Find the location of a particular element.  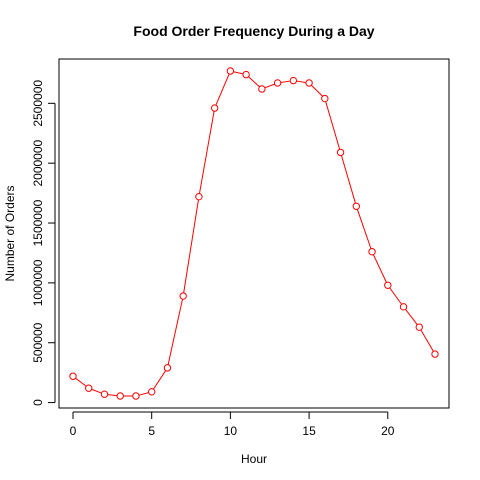

x-axis: 0 5 10 15 20 is located at coordinates (232, 424).